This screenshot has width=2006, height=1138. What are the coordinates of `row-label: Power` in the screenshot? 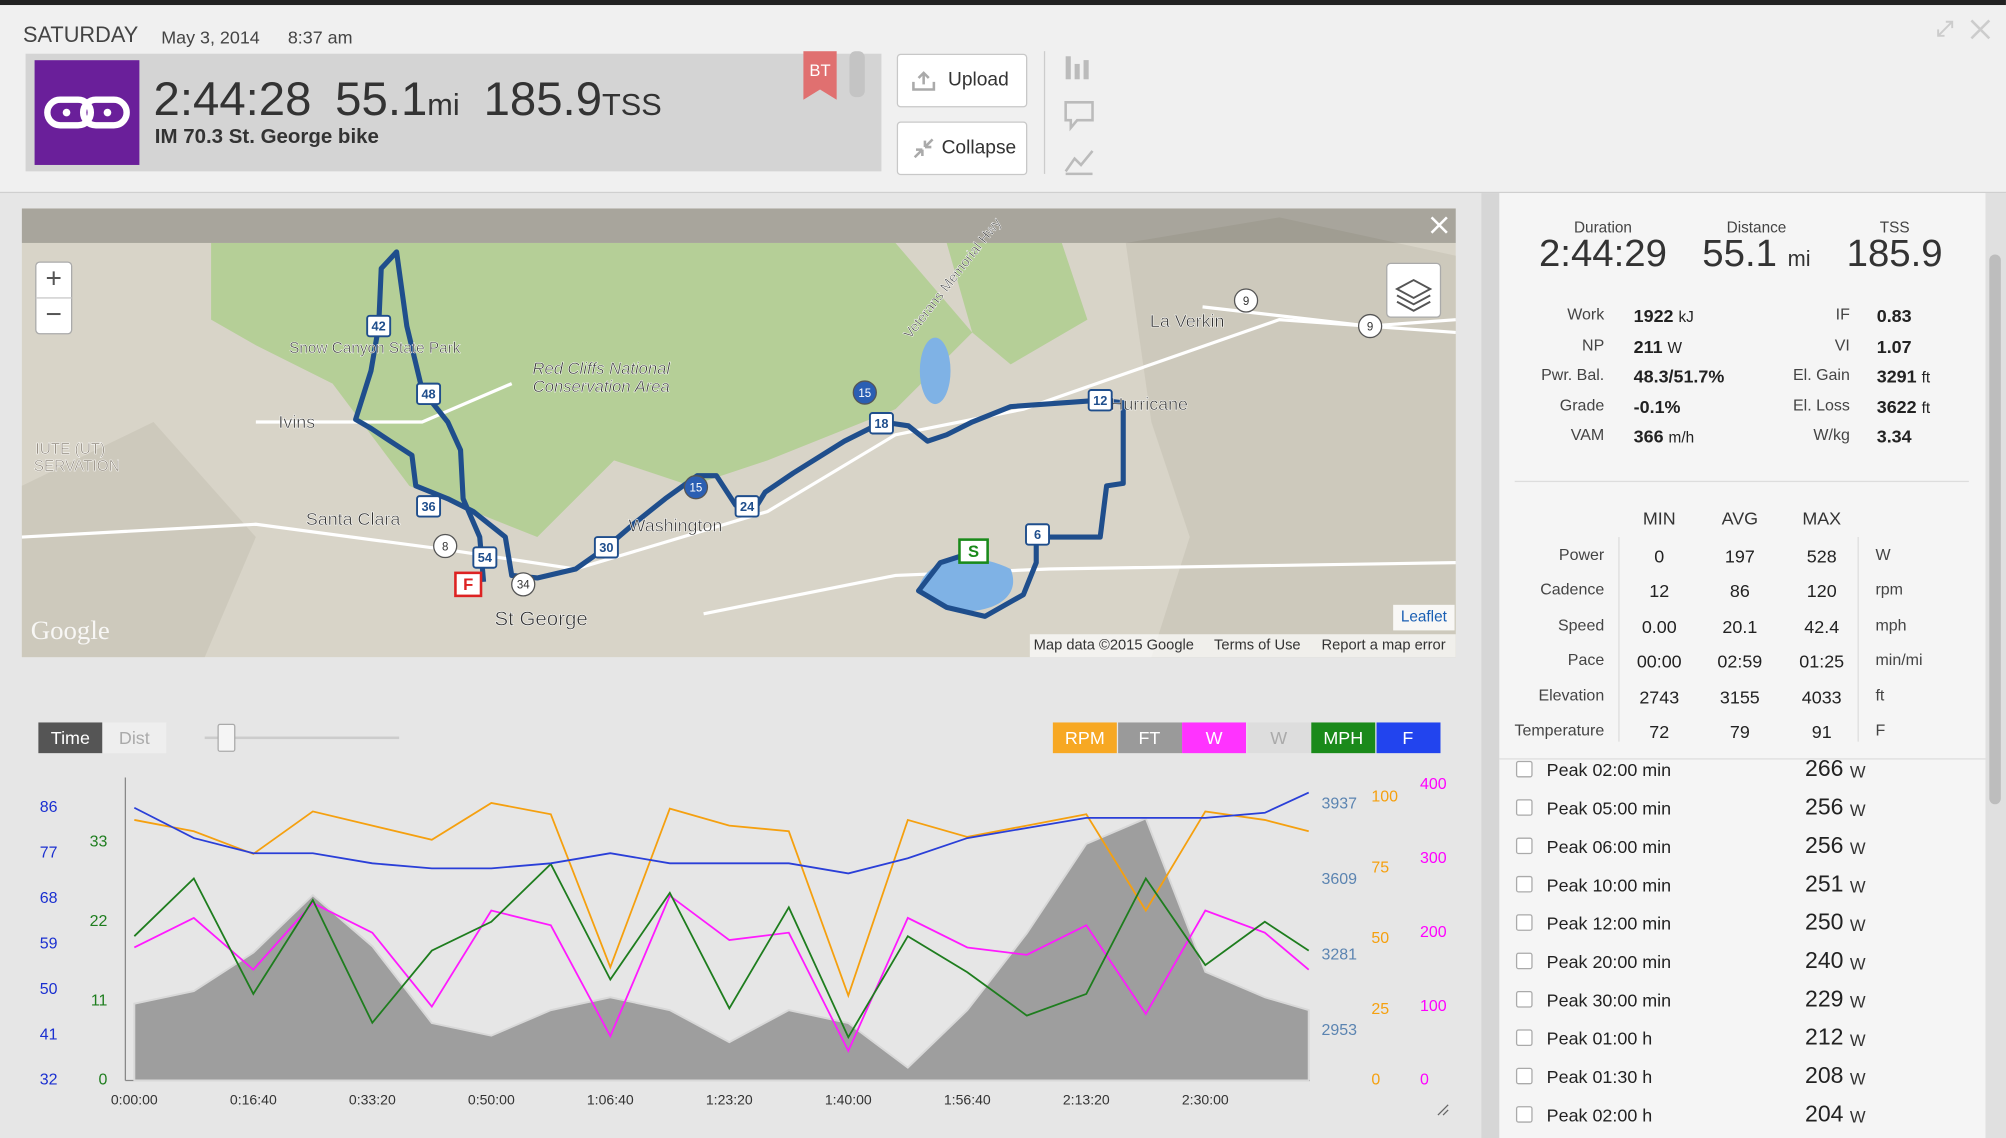 It's located at (1581, 555).